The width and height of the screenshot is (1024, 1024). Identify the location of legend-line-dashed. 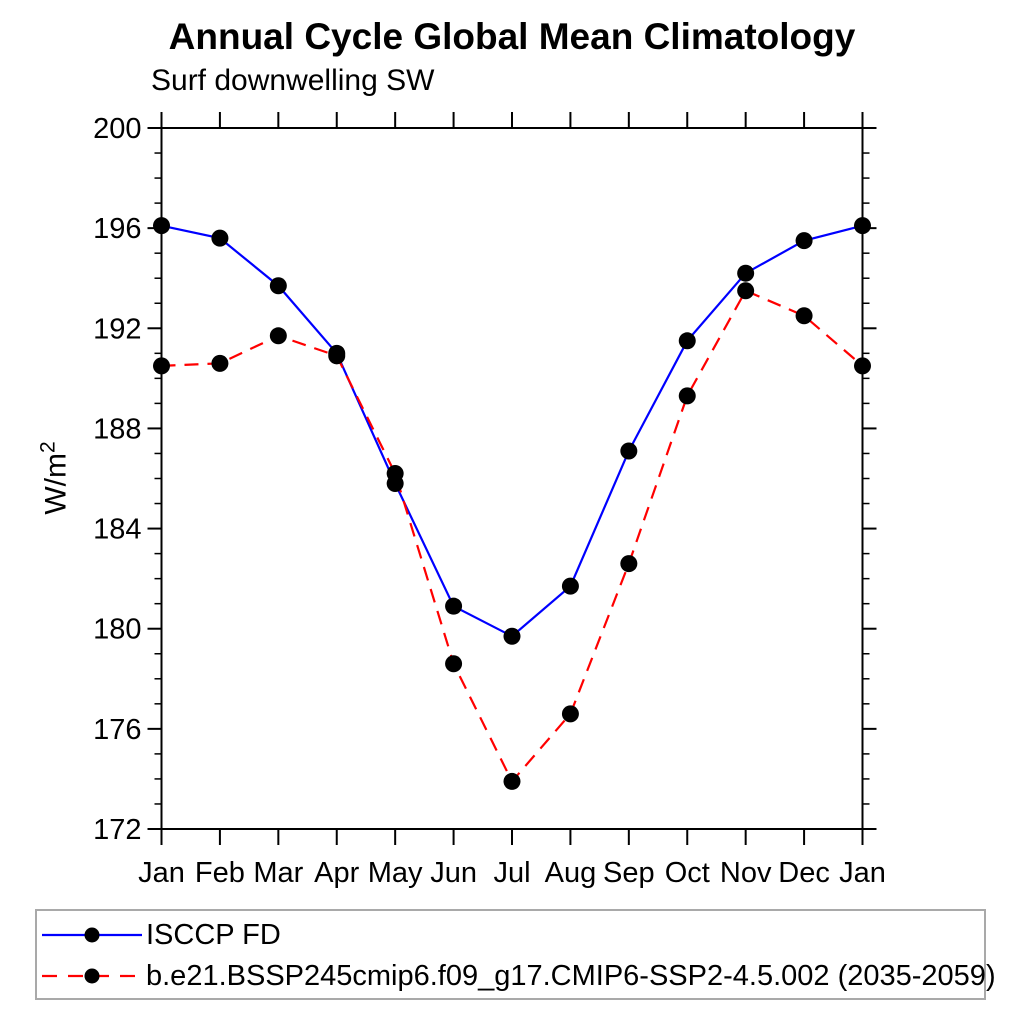
(92, 976).